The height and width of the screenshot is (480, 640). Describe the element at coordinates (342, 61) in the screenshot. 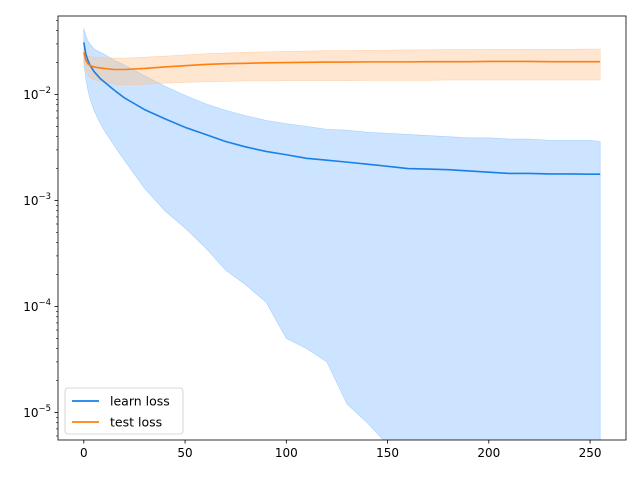

I see `test-loss-line` at that location.